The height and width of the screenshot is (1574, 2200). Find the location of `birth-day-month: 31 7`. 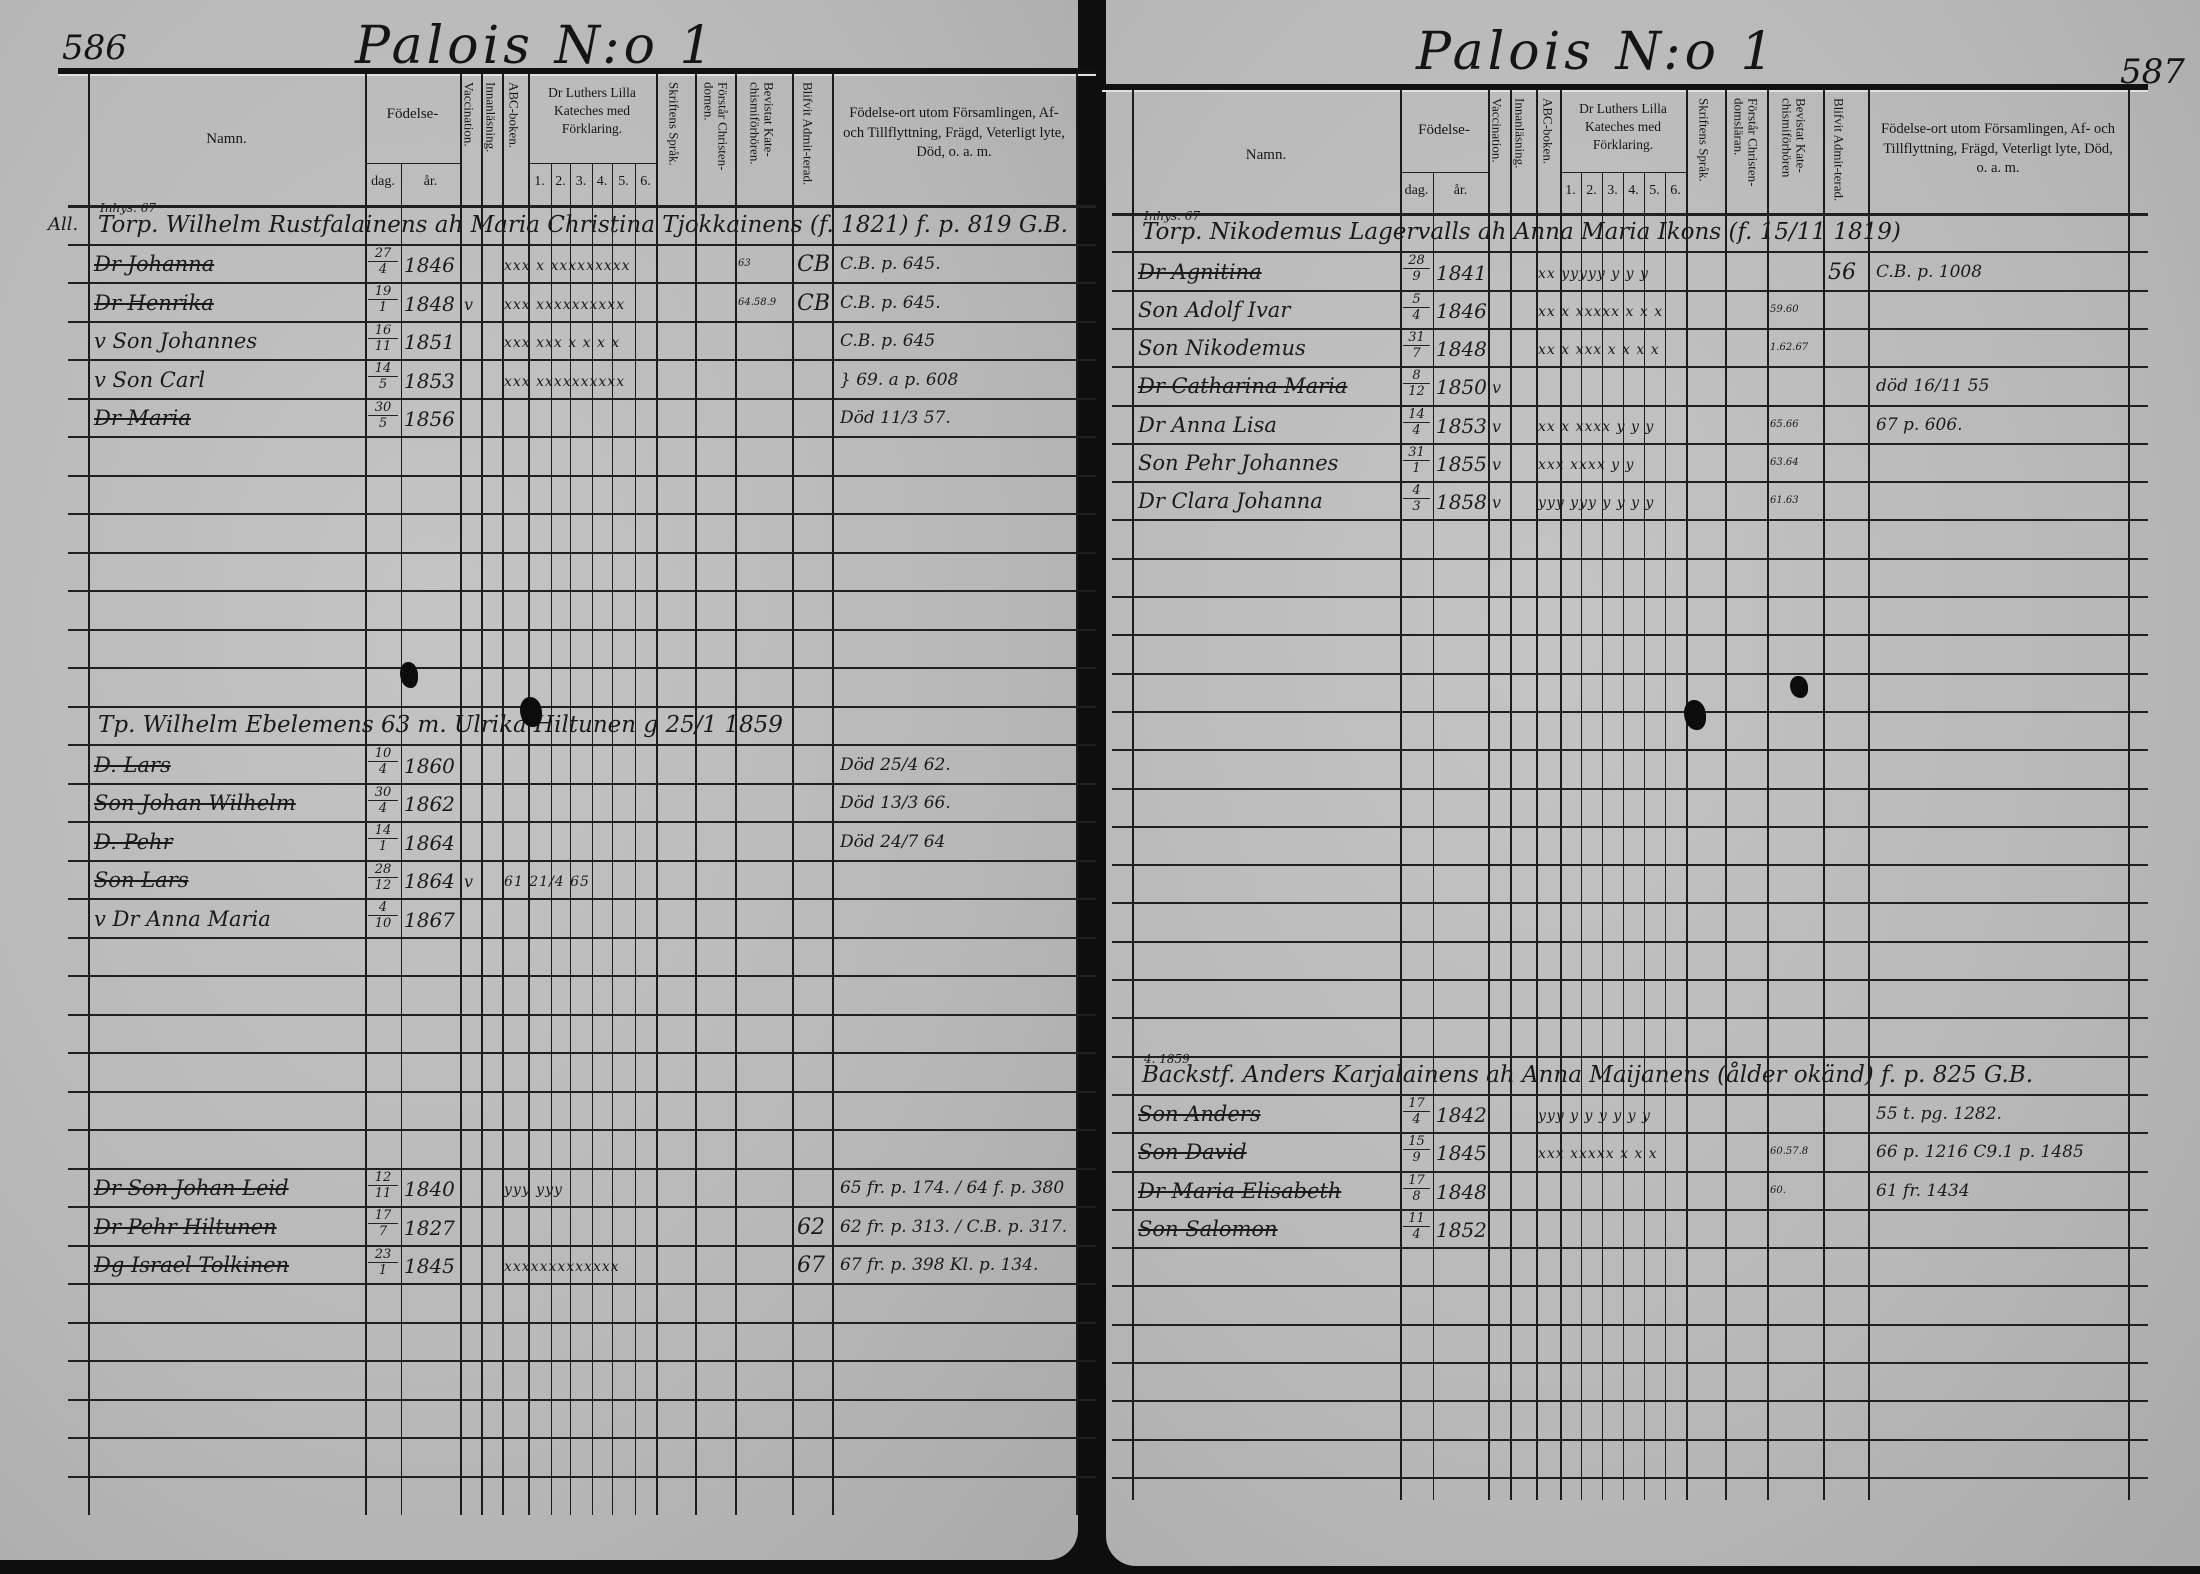

birth-day-month: 31 7 is located at coordinates (1416, 345).